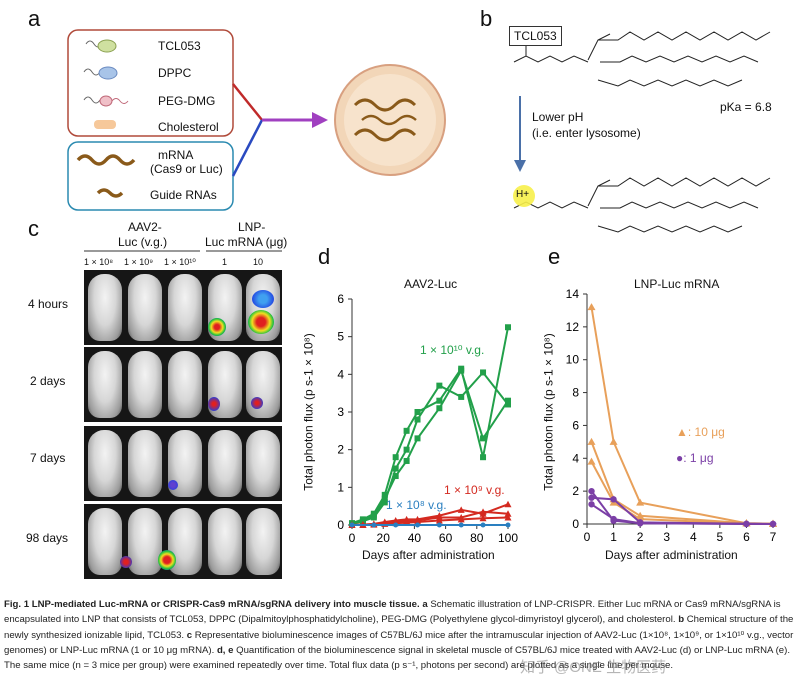 This screenshot has width=805, height=697. What do you see at coordinates (183, 463) in the screenshot?
I see `mice-row-7-days` at bounding box center [183, 463].